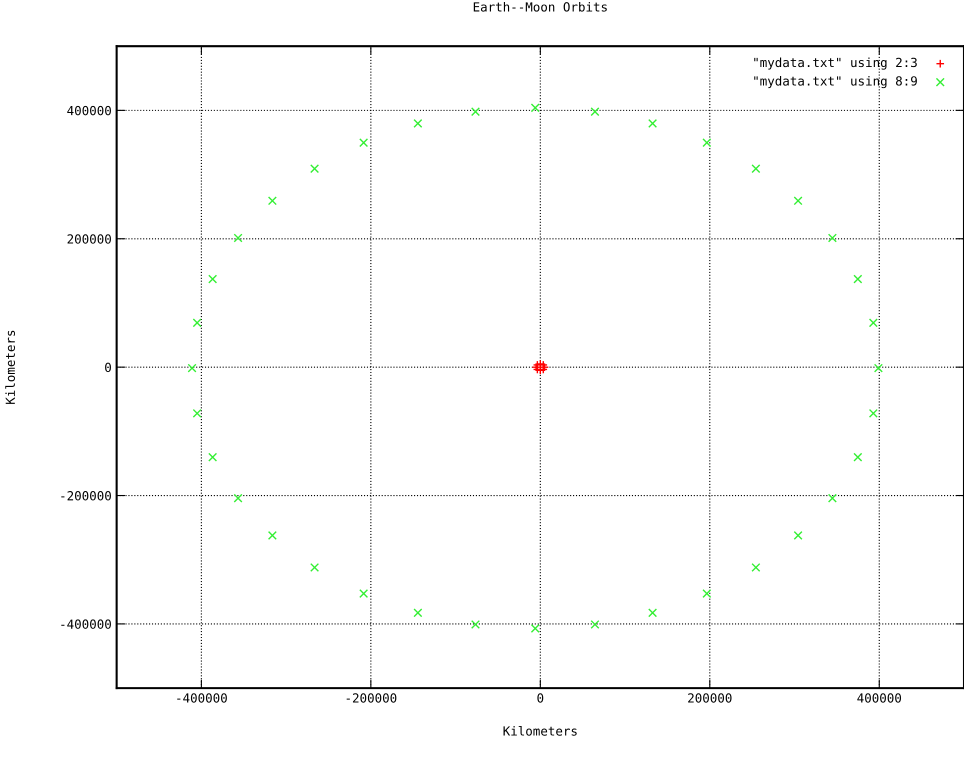 Image resolution: width=964 pixels, height=757 pixels. Describe the element at coordinates (202, 698) in the screenshot. I see `x-tick-label: -400000` at that location.